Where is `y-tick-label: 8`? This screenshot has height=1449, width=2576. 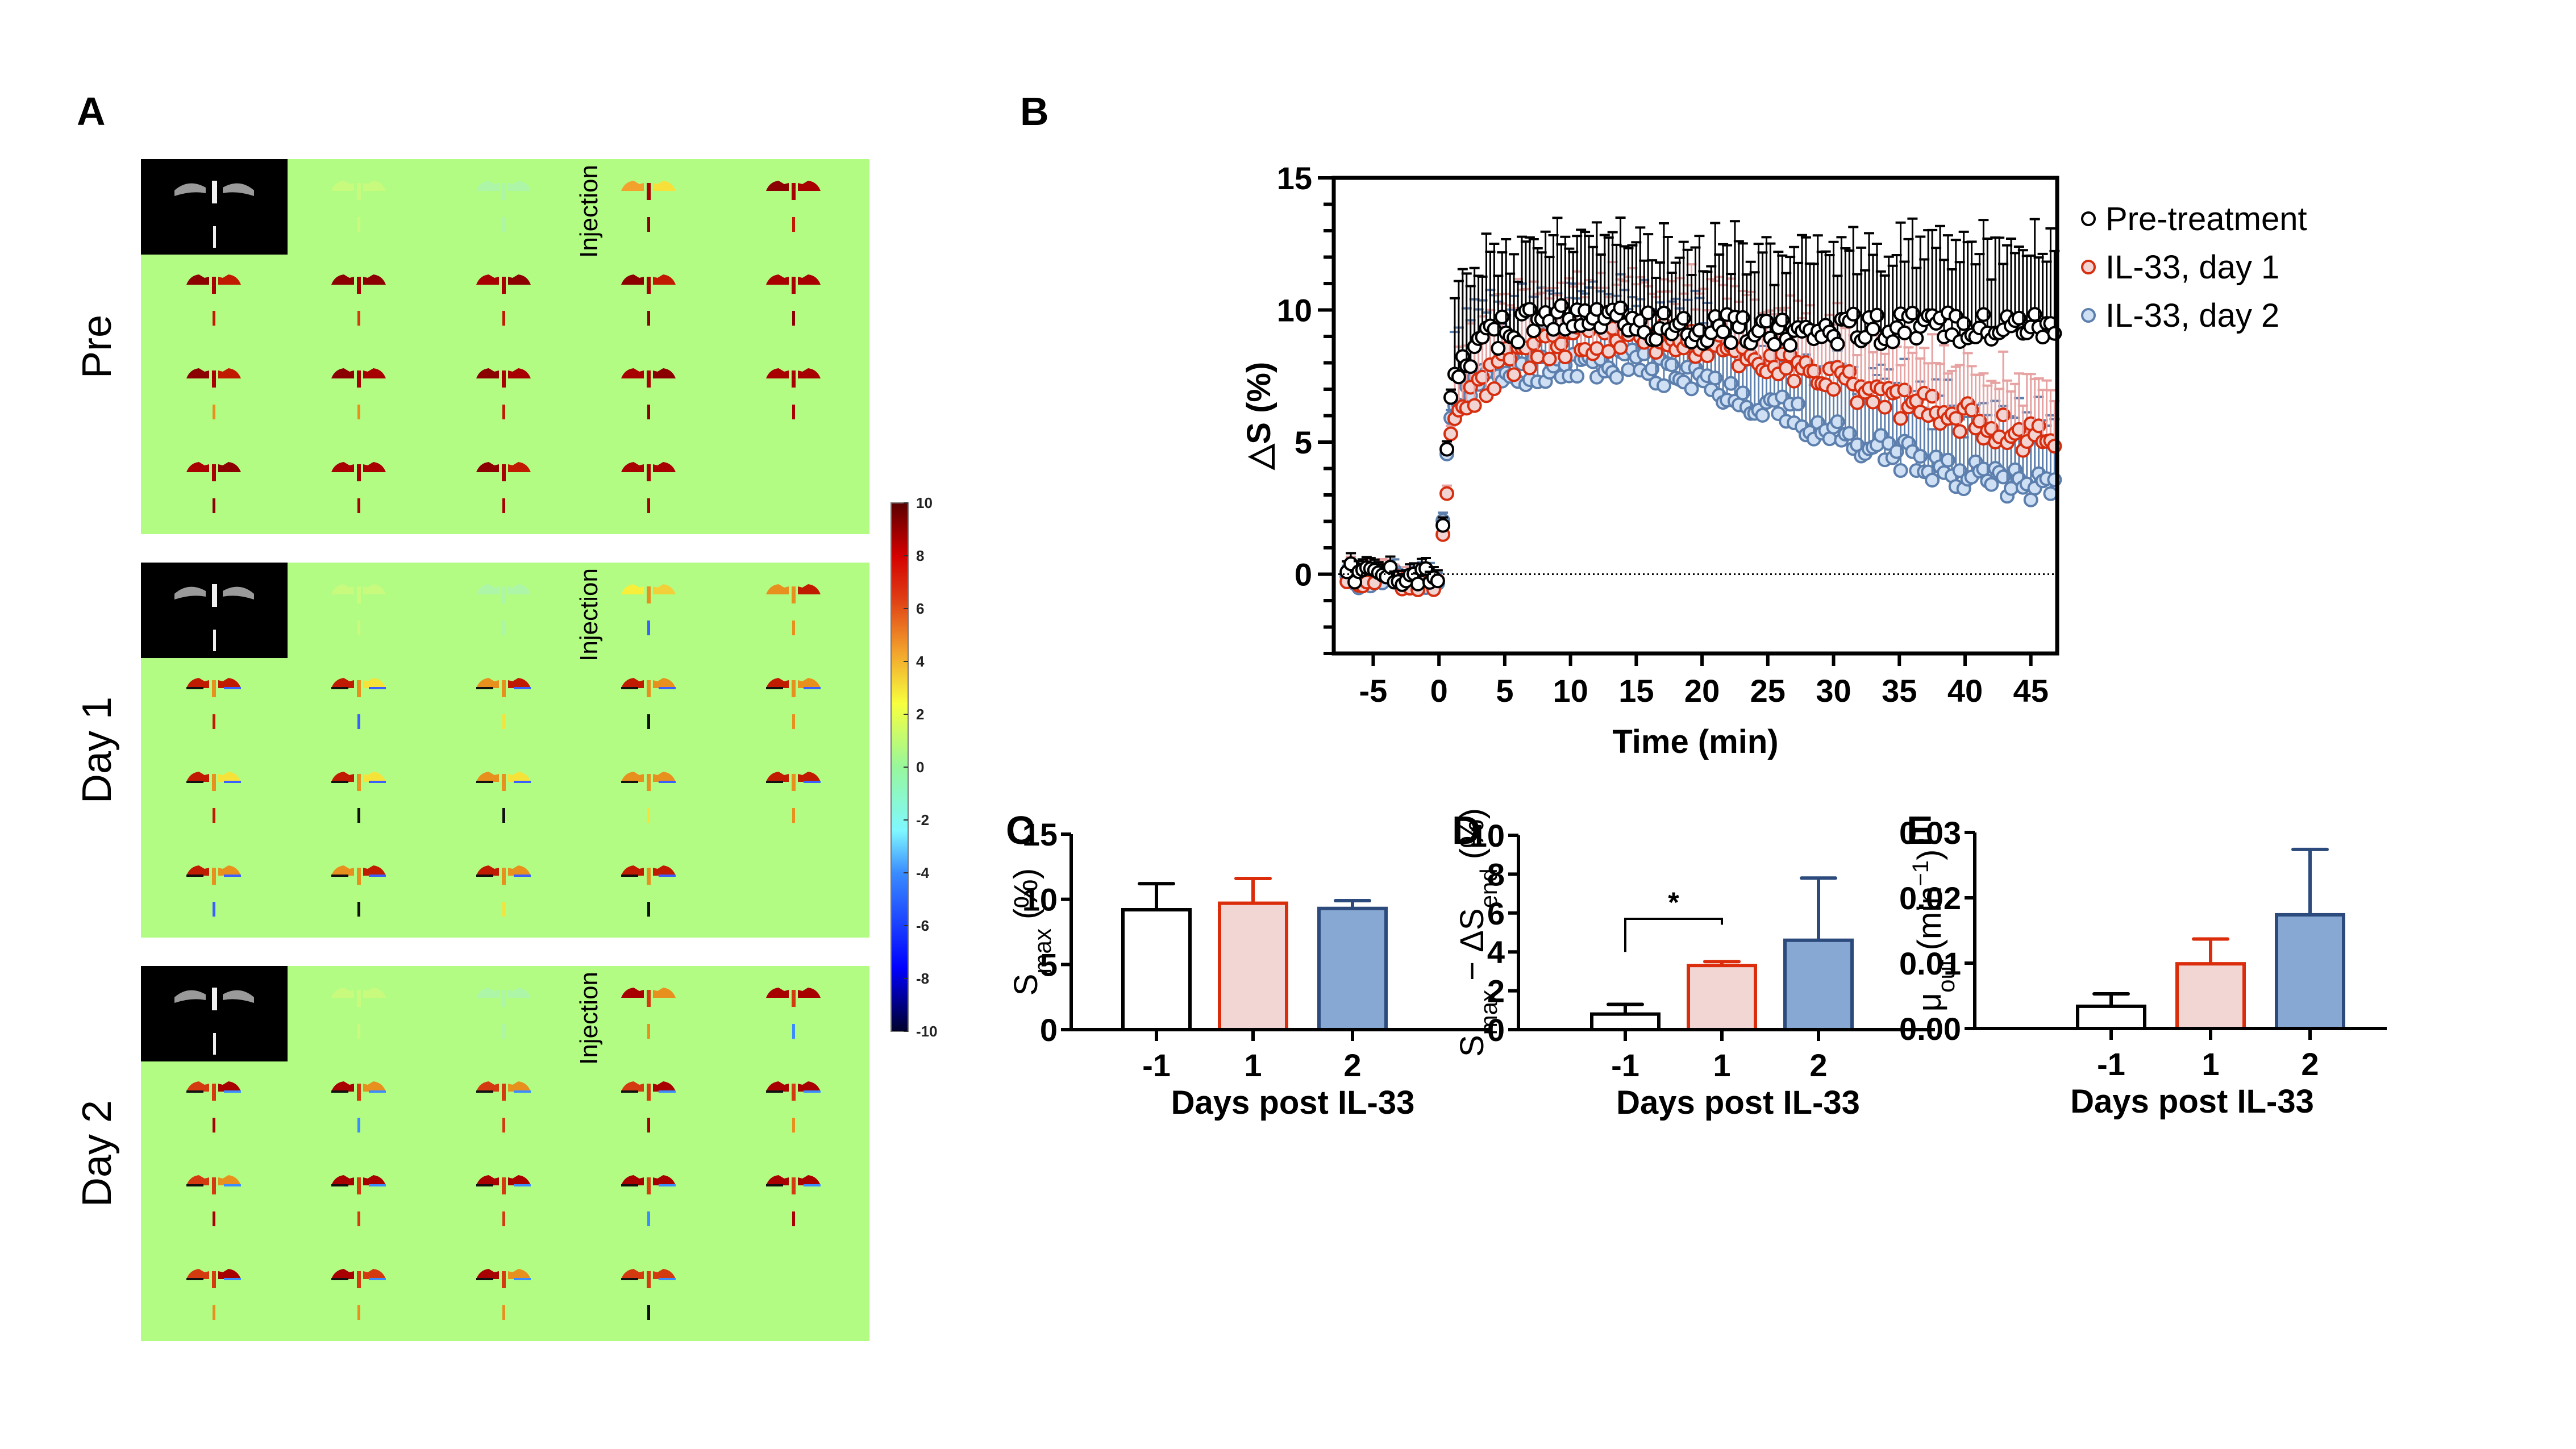 y-tick-label: 8 is located at coordinates (1496, 874).